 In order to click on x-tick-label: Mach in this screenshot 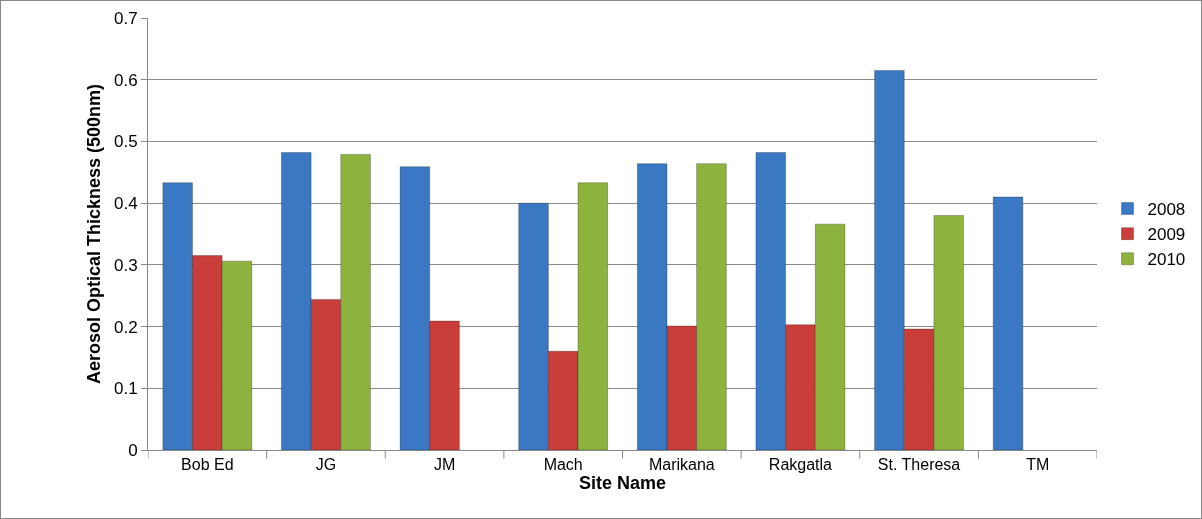, I will do `click(563, 465)`.